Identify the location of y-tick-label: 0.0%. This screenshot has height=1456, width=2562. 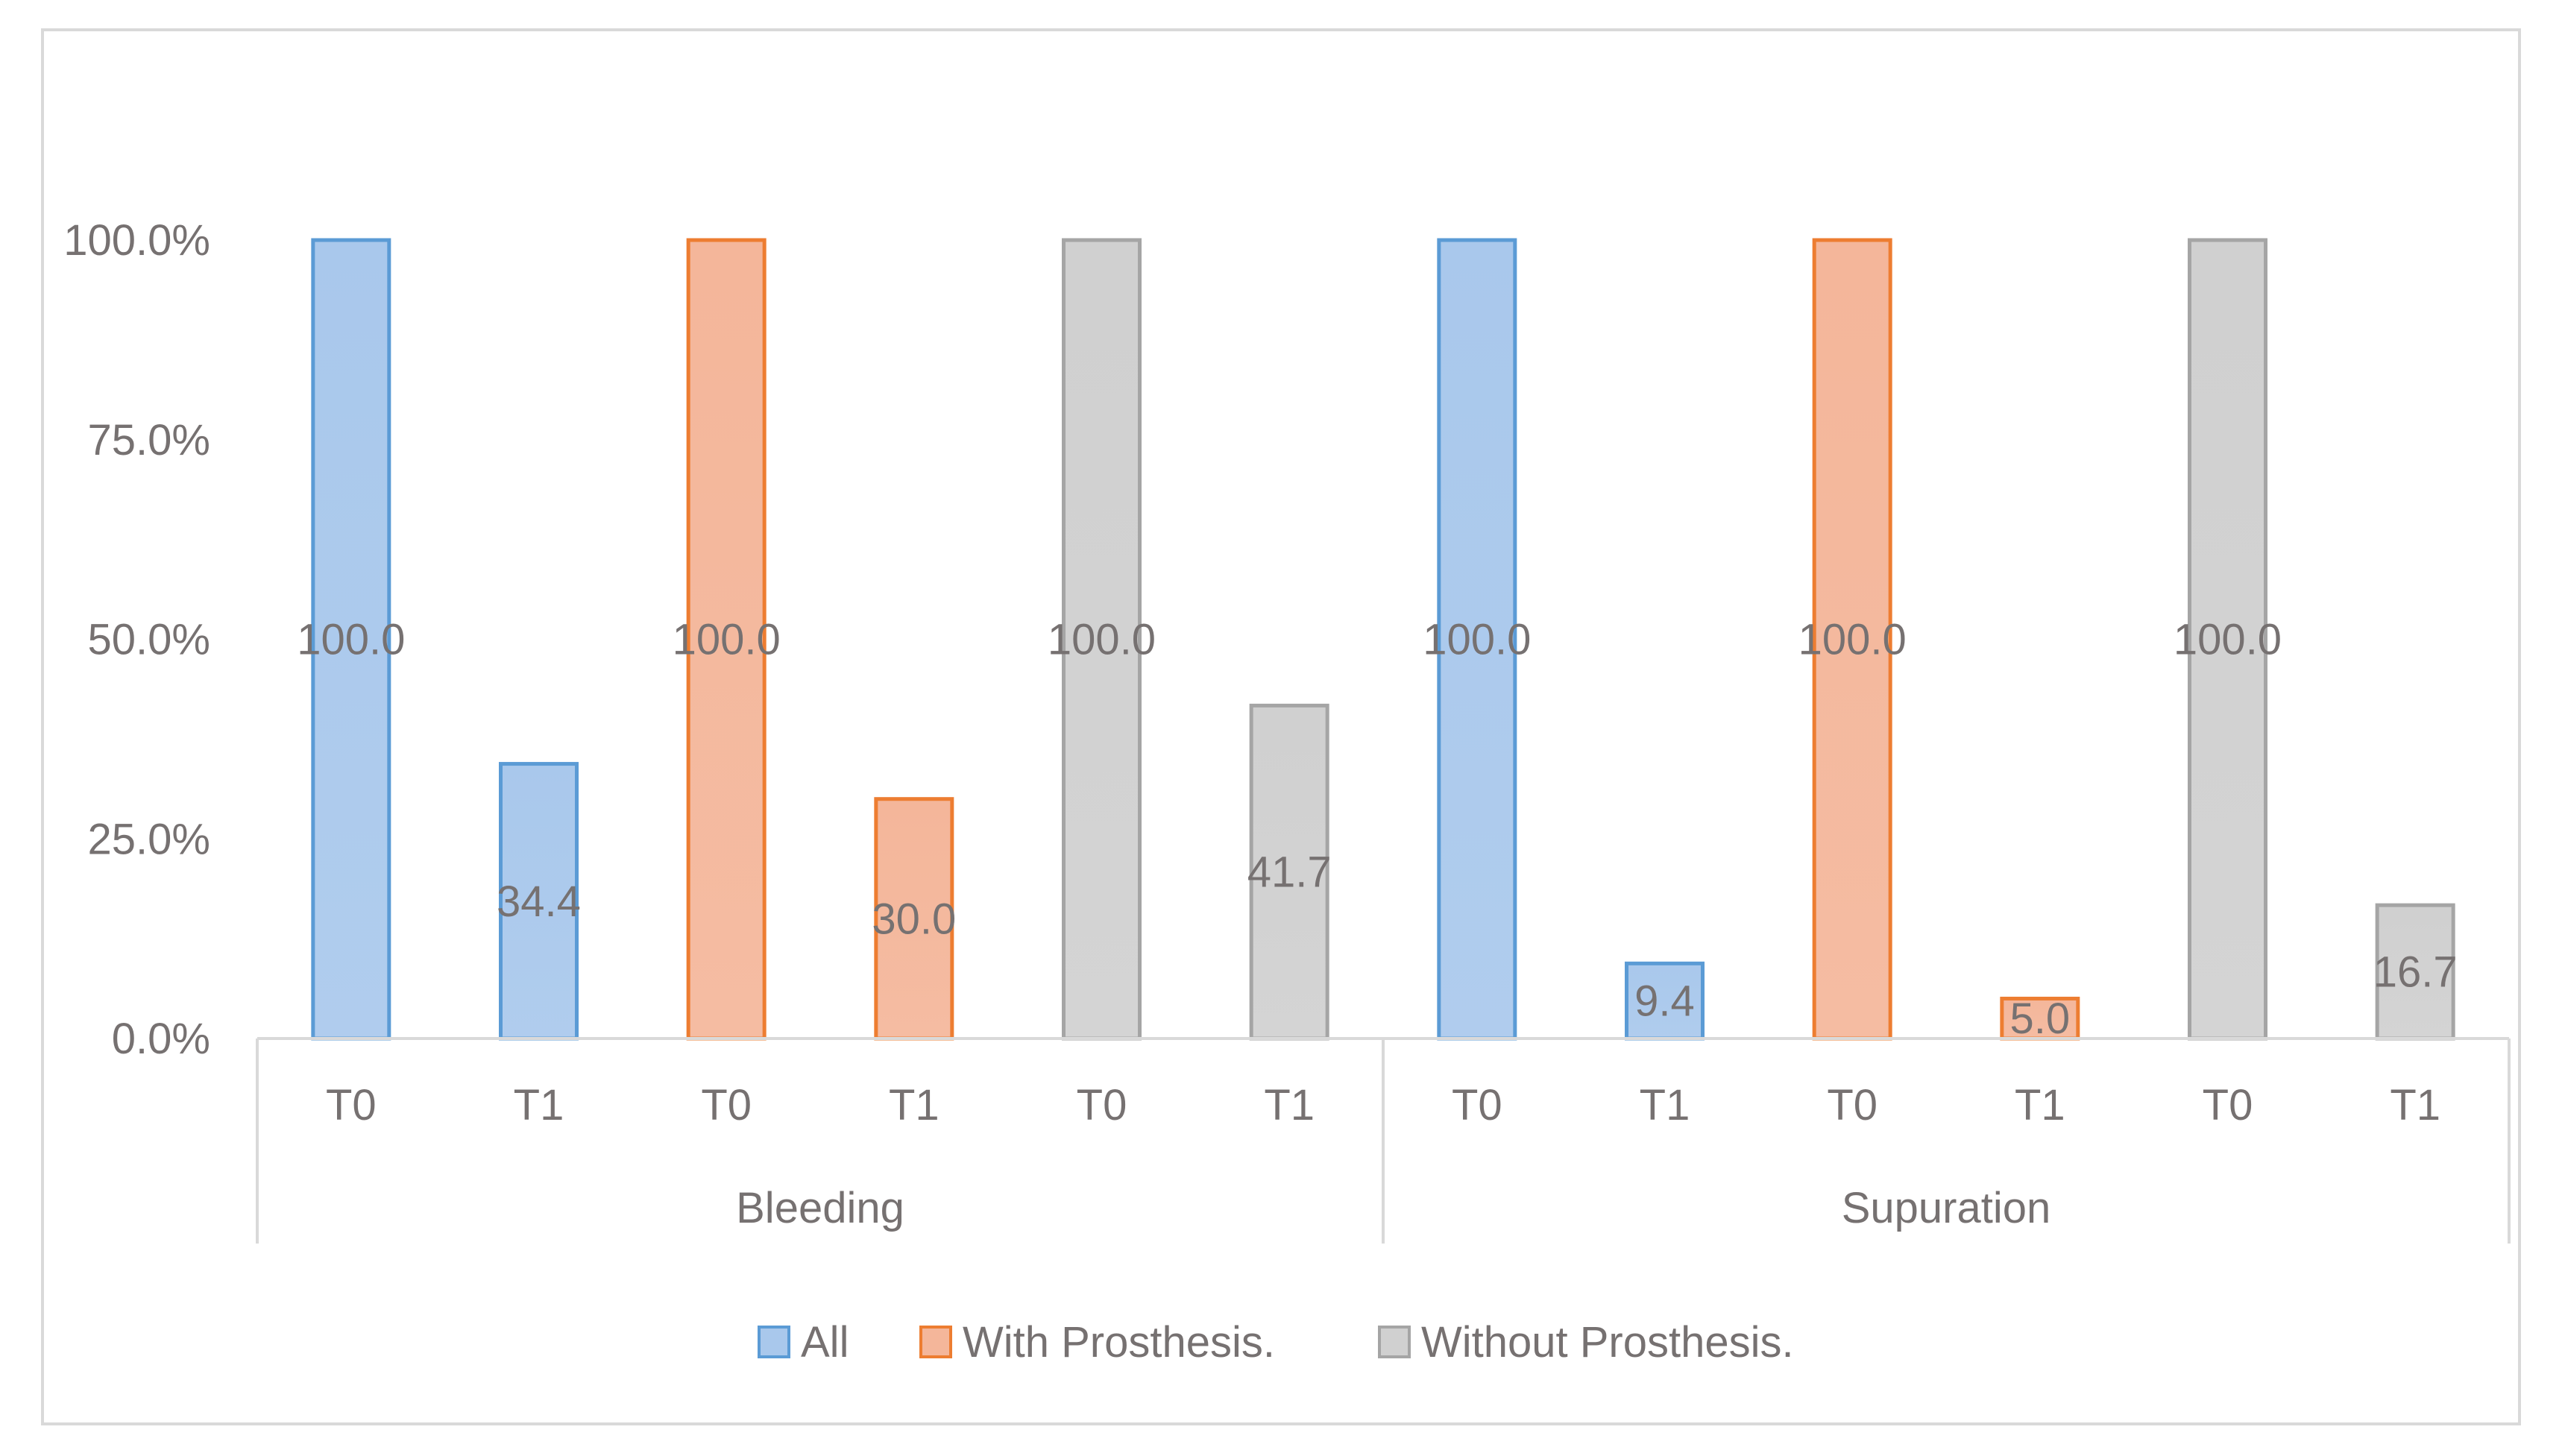
(161, 1039).